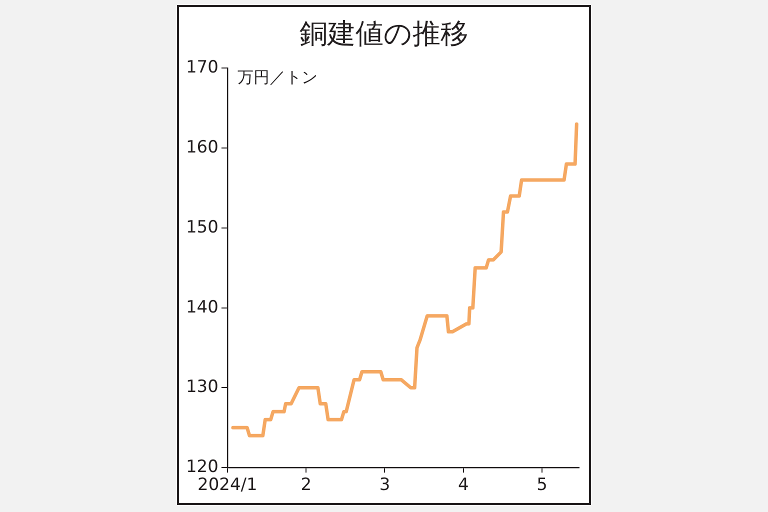  I want to click on y-axis-title: 万円／トン, so click(277, 76).